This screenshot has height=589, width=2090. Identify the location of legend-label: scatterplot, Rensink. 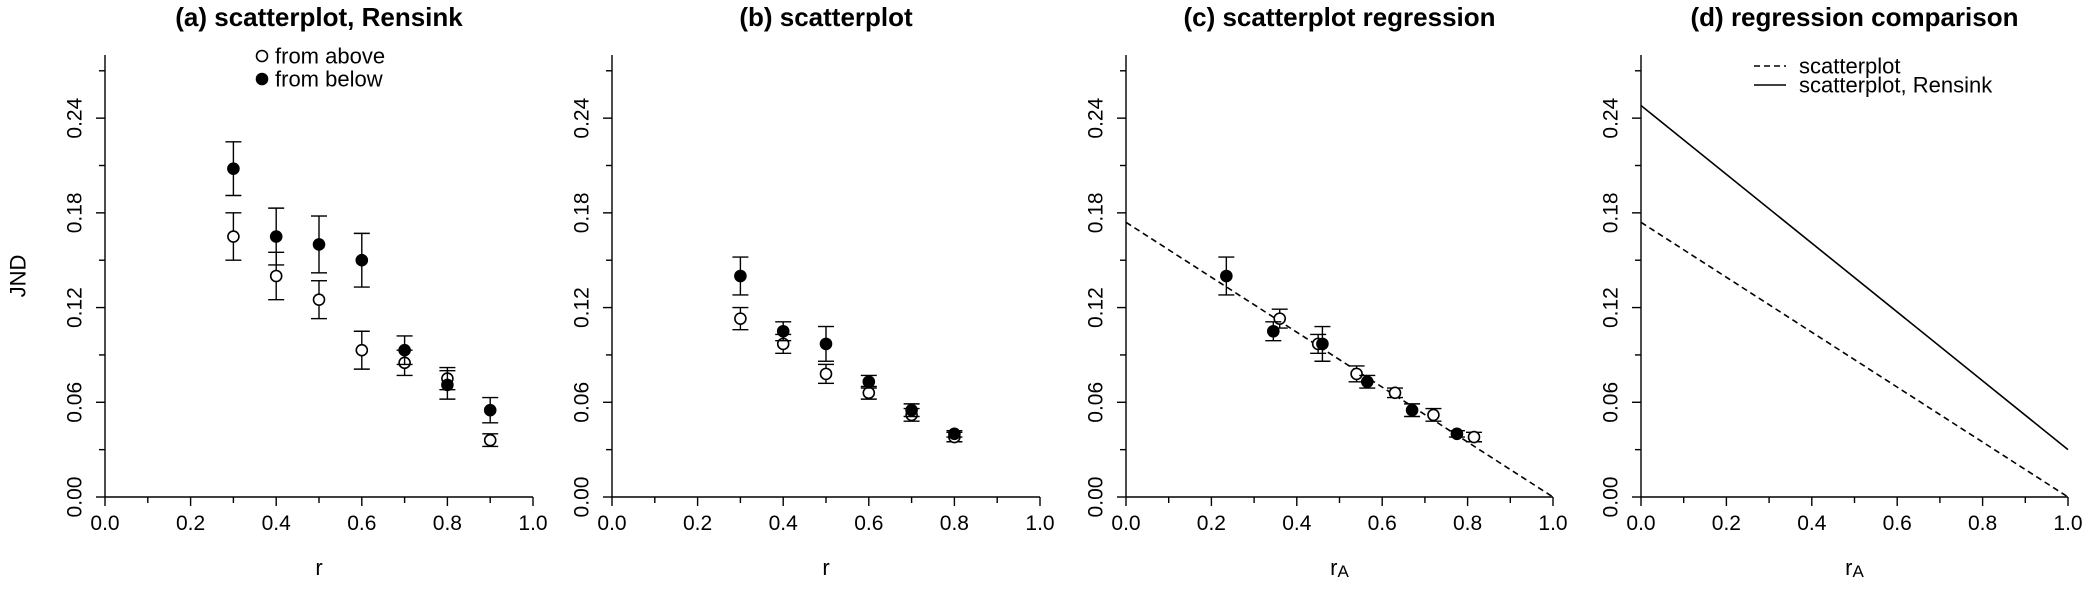
(1896, 85).